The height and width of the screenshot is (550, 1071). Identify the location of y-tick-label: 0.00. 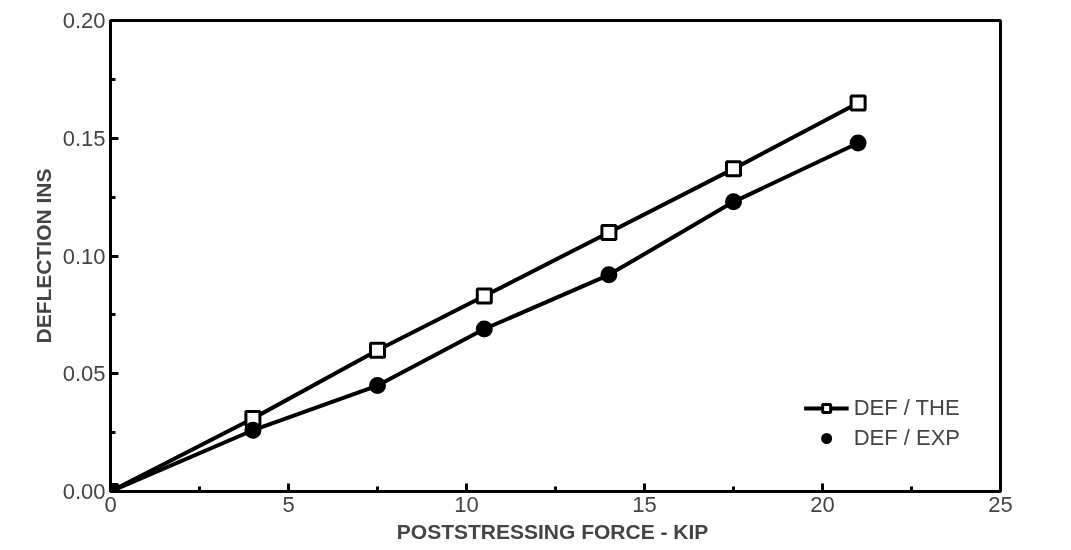
(84, 491).